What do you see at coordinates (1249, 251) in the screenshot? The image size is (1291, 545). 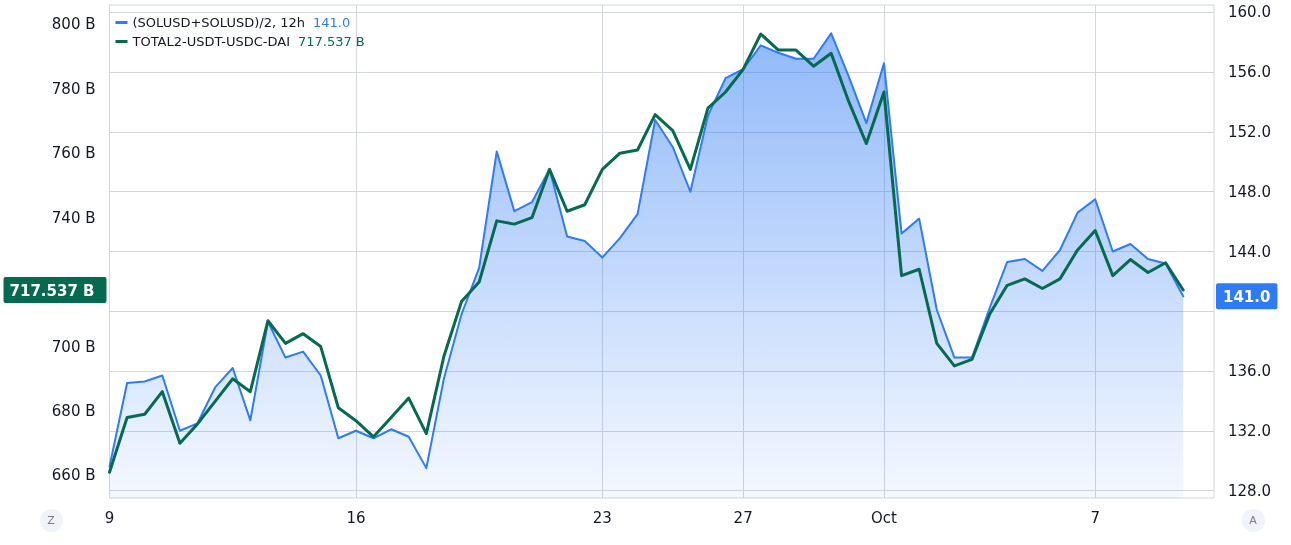 I see `y2-tick-label: 144.0` at bounding box center [1249, 251].